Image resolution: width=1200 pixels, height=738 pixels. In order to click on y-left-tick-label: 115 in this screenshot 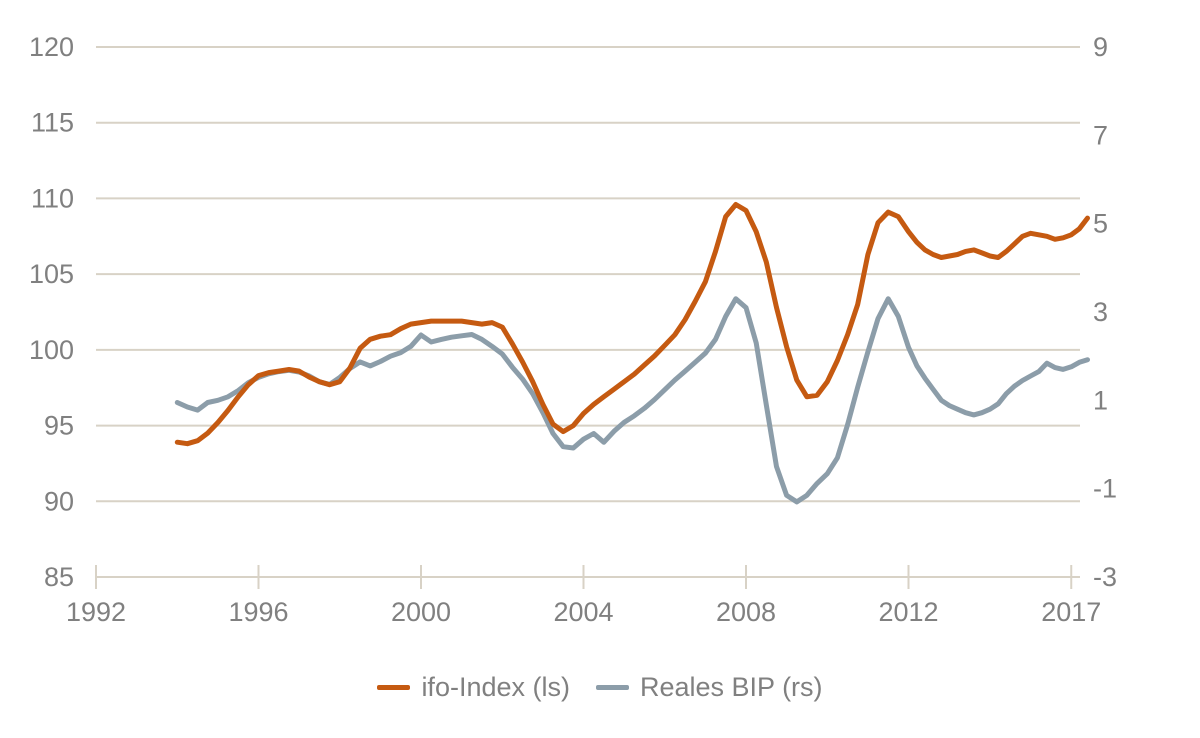, I will do `click(52, 123)`.